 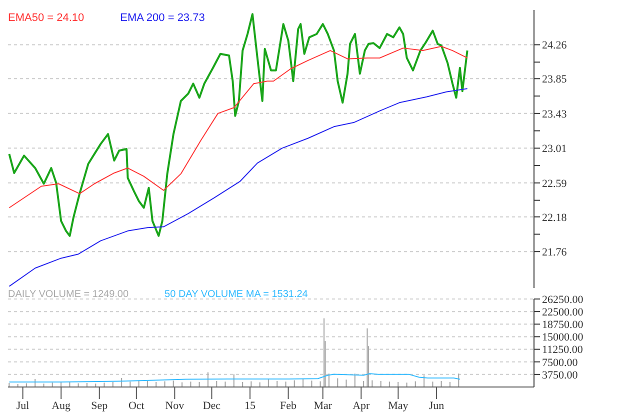 What do you see at coordinates (136, 406) in the screenshot?
I see `x-tick-label: Oct` at bounding box center [136, 406].